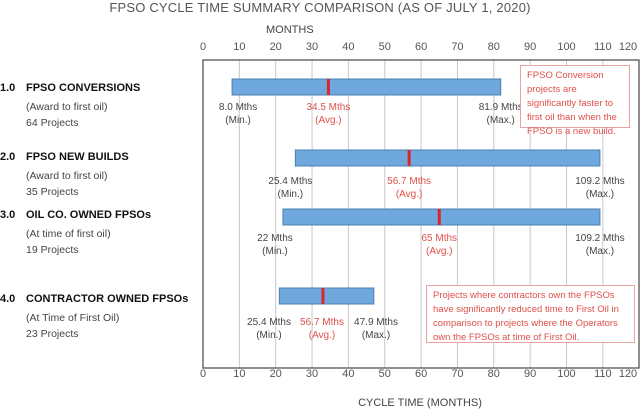  I want to click on top-tick-label: 40, so click(348, 47).